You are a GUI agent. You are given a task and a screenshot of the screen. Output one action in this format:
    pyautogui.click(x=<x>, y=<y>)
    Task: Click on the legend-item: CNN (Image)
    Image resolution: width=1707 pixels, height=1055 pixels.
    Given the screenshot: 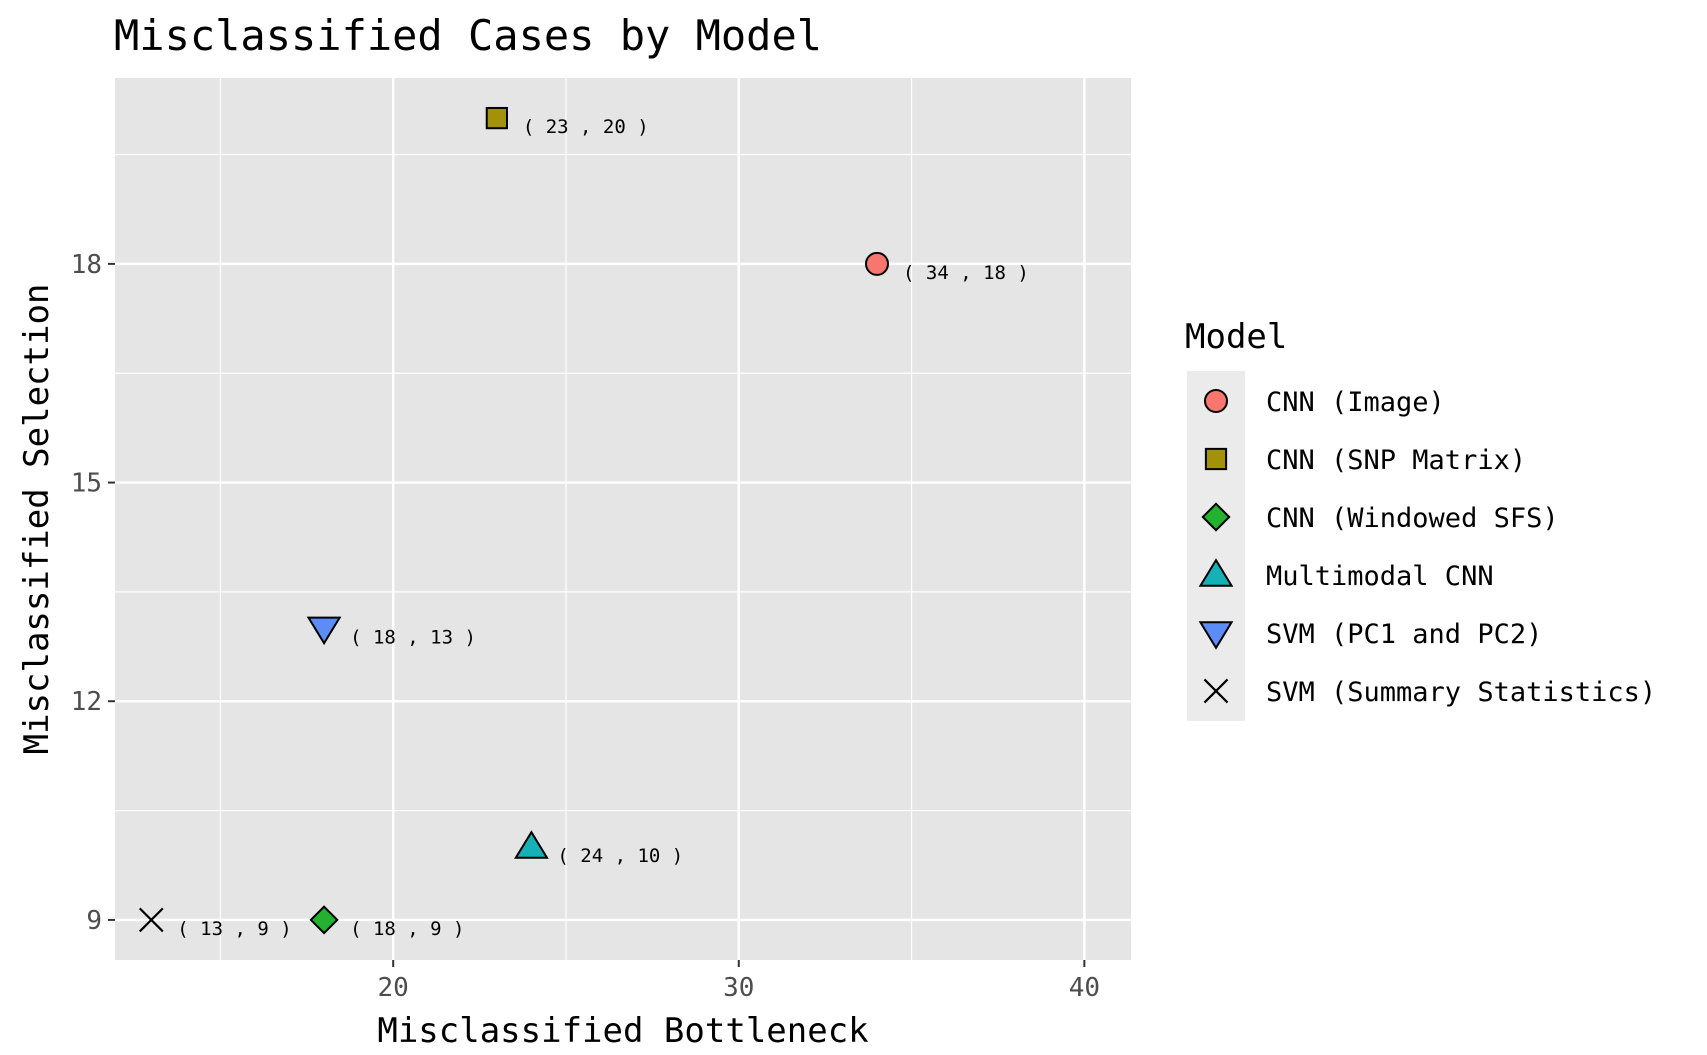 What is the action you would take?
    pyautogui.click(x=1324, y=402)
    